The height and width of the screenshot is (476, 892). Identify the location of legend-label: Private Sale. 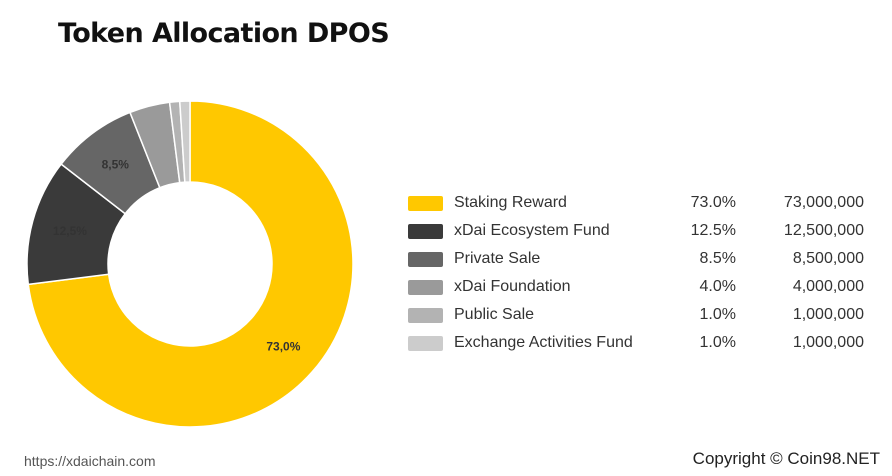
(497, 258).